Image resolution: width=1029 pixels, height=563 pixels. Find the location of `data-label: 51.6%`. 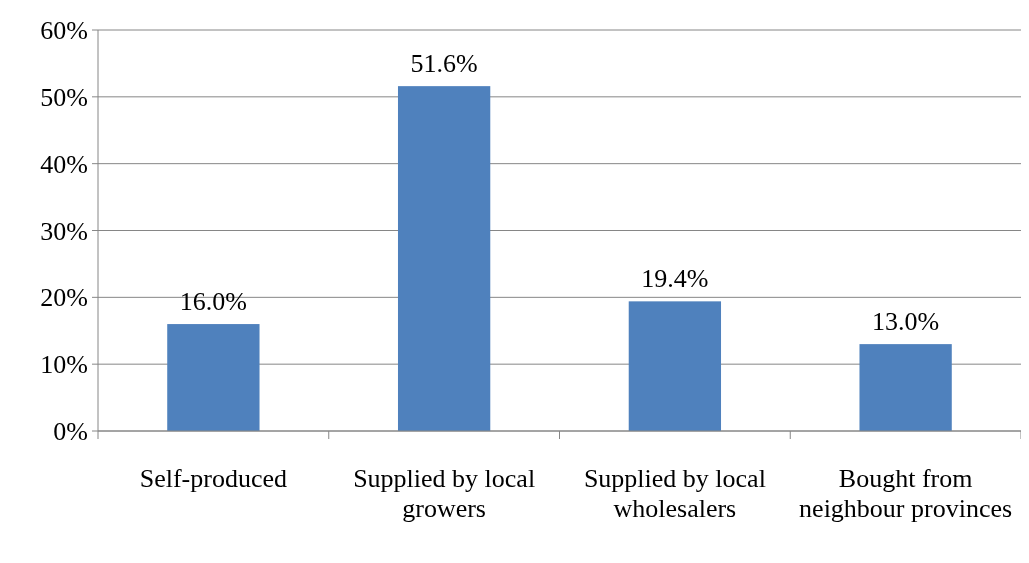

data-label: 51.6% is located at coordinates (444, 64).